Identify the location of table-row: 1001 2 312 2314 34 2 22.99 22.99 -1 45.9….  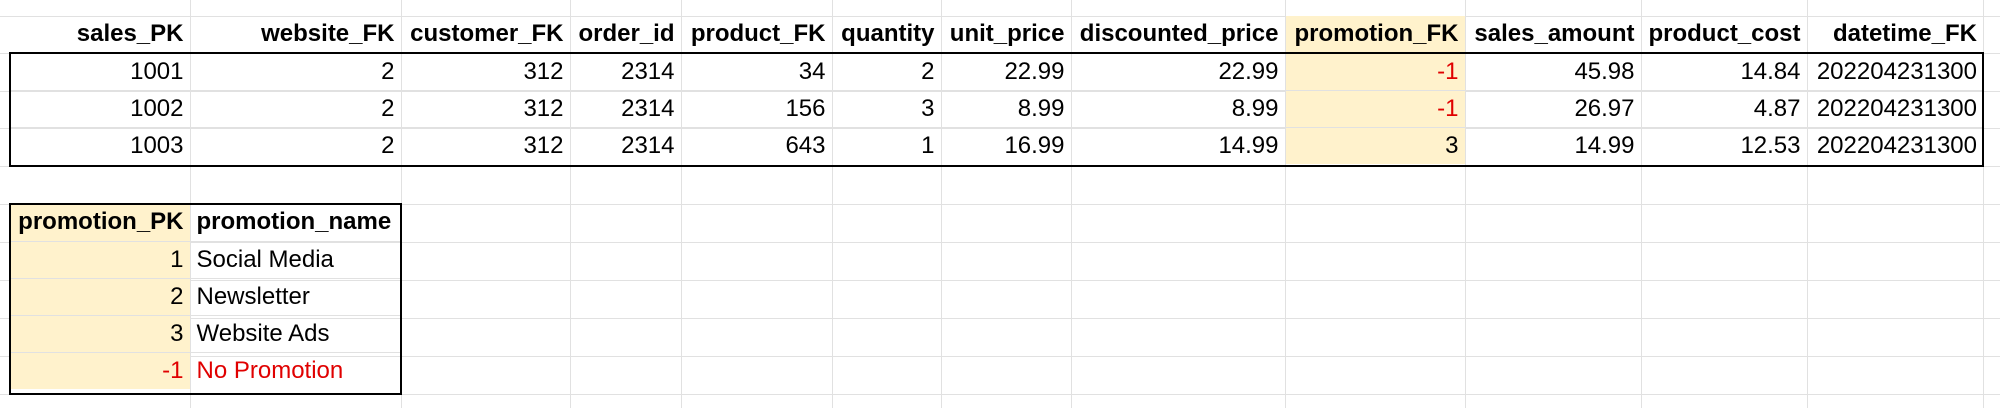
(996, 71).